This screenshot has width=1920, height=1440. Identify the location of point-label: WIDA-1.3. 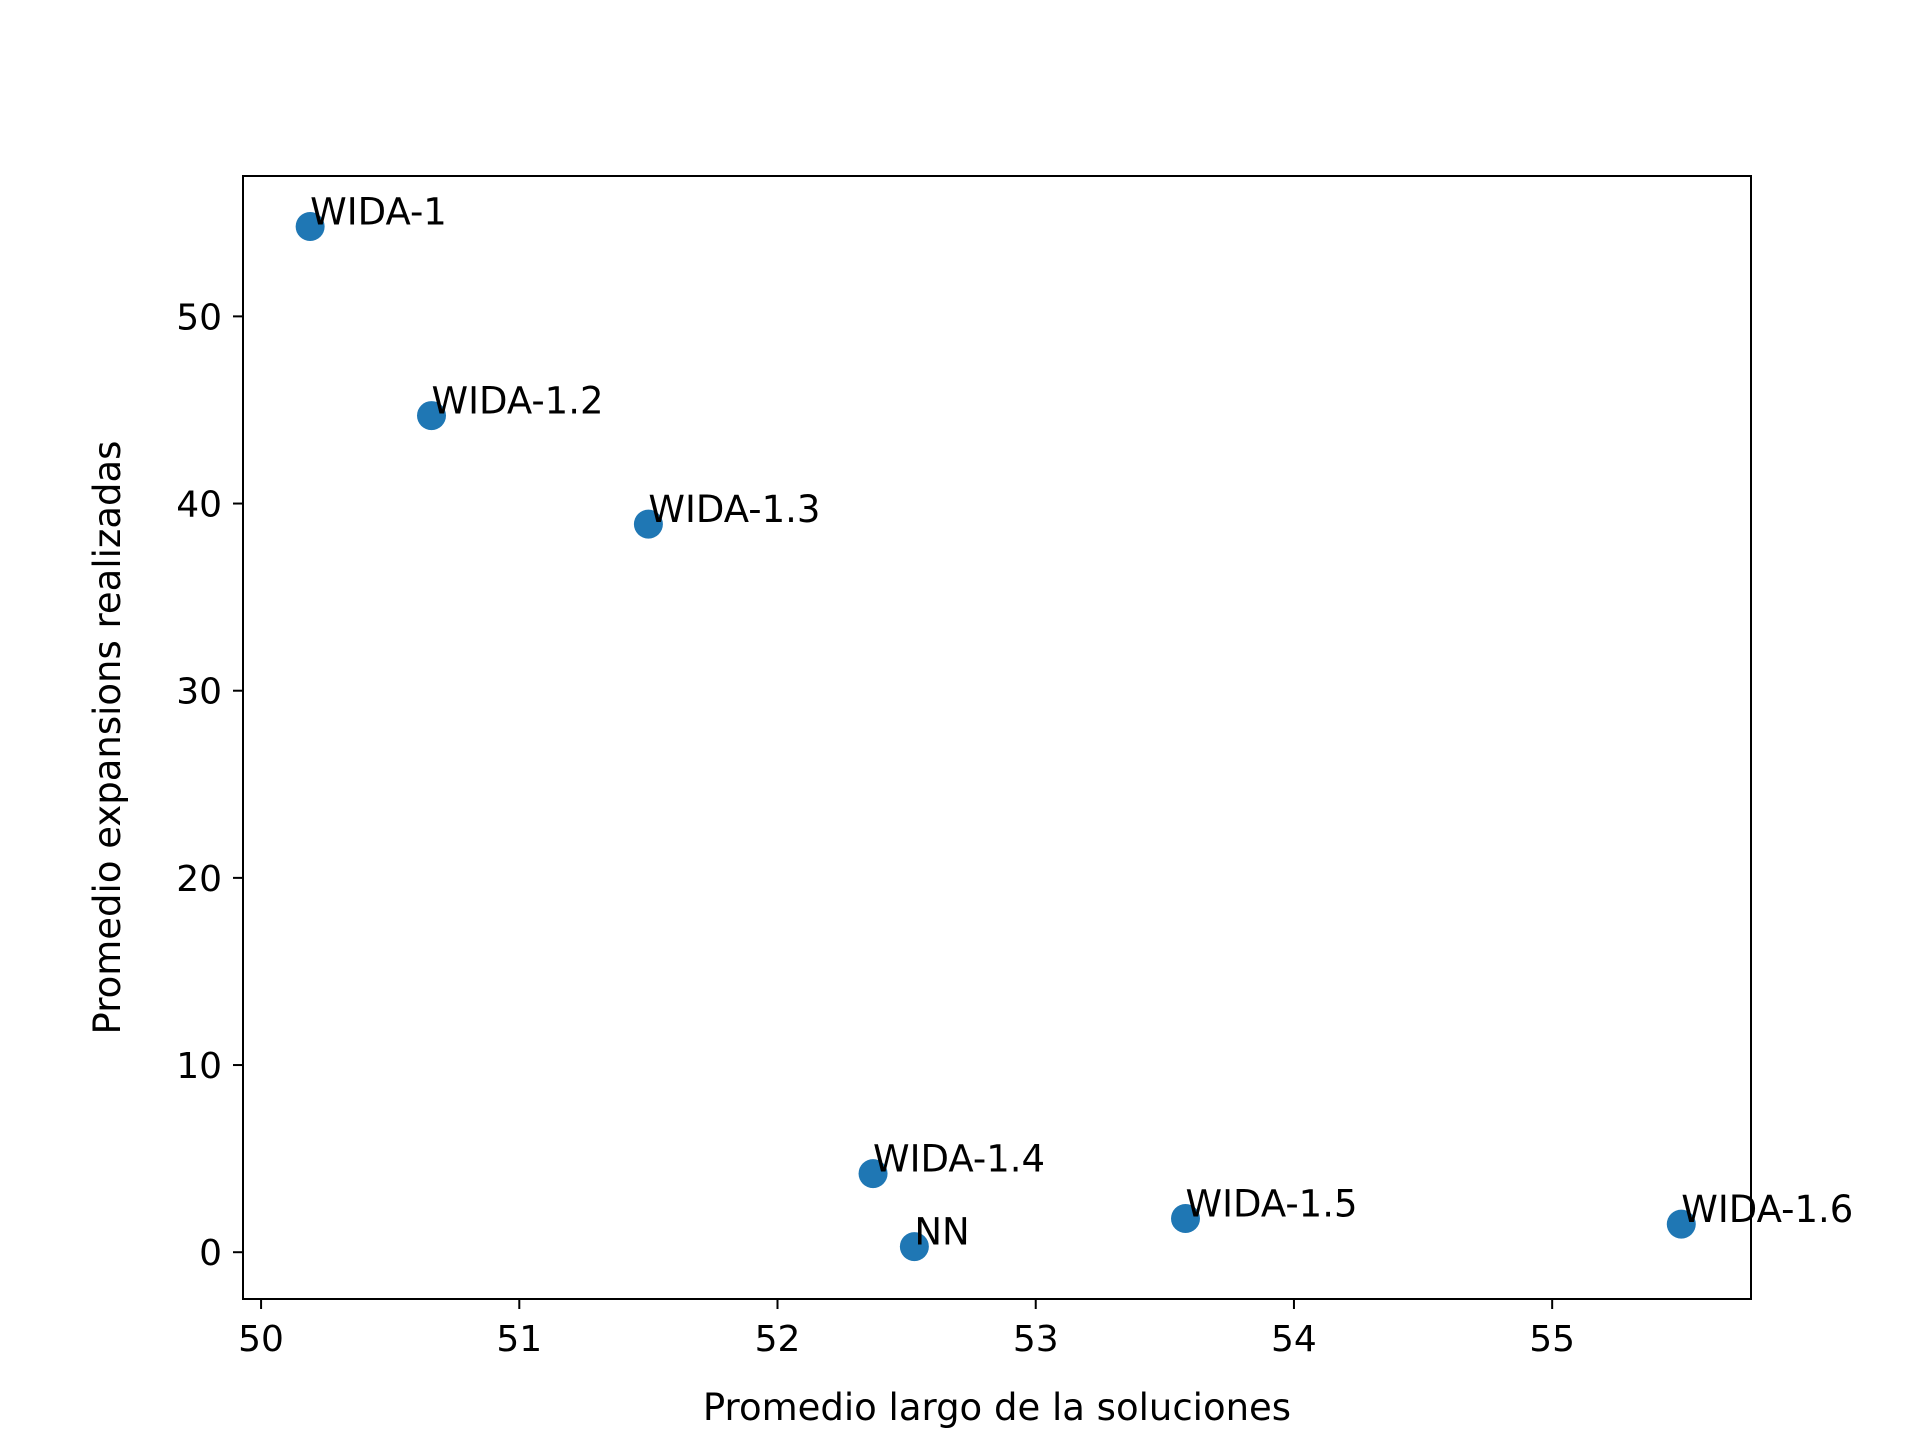
(734, 509).